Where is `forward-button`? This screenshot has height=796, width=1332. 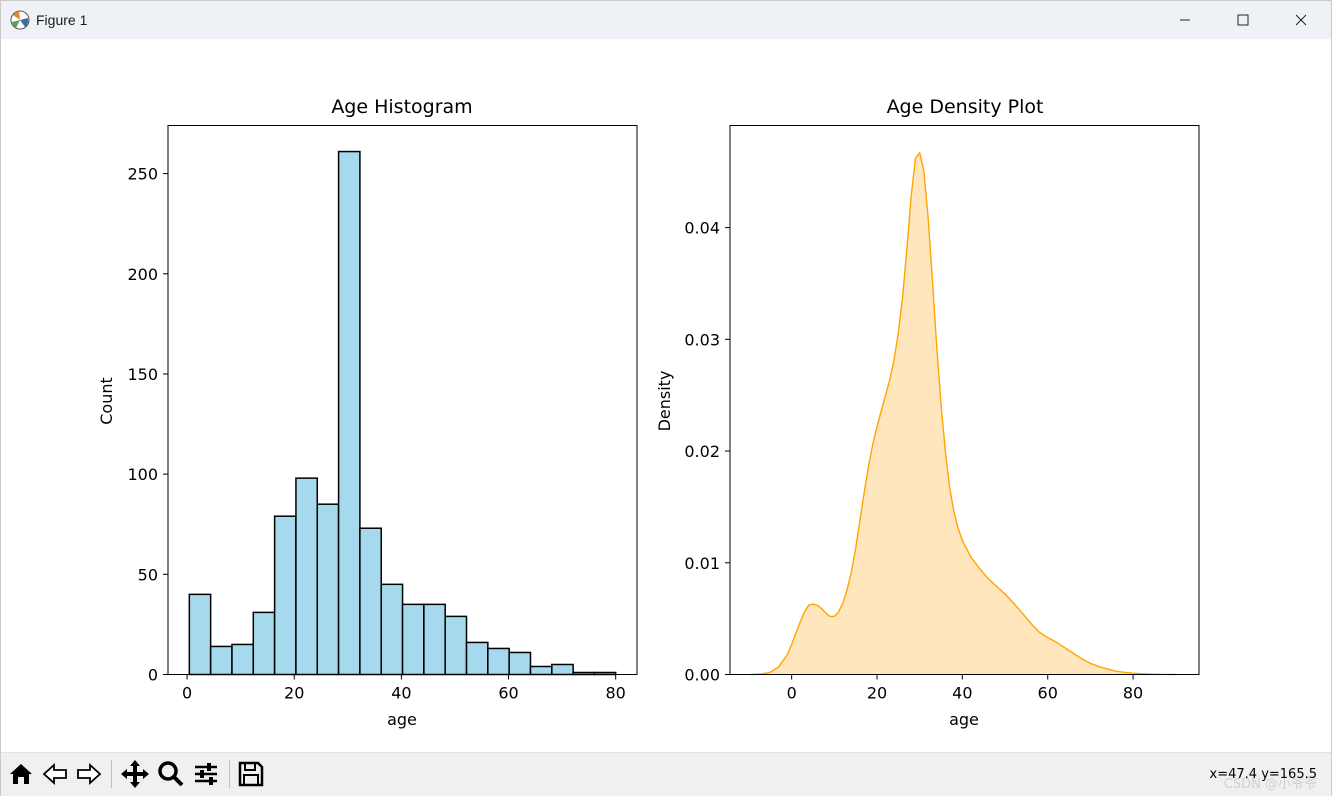
forward-button is located at coordinates (89, 774).